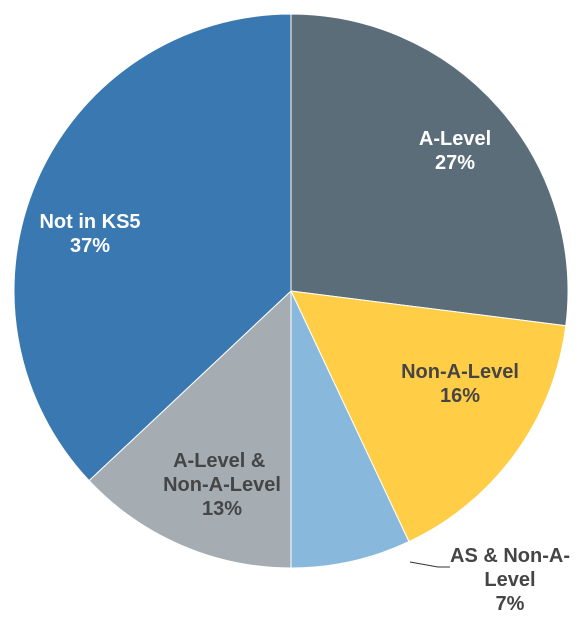 The height and width of the screenshot is (628, 579). What do you see at coordinates (222, 473) in the screenshot?
I see `slice-label: A-Level & Non-A-Level` at bounding box center [222, 473].